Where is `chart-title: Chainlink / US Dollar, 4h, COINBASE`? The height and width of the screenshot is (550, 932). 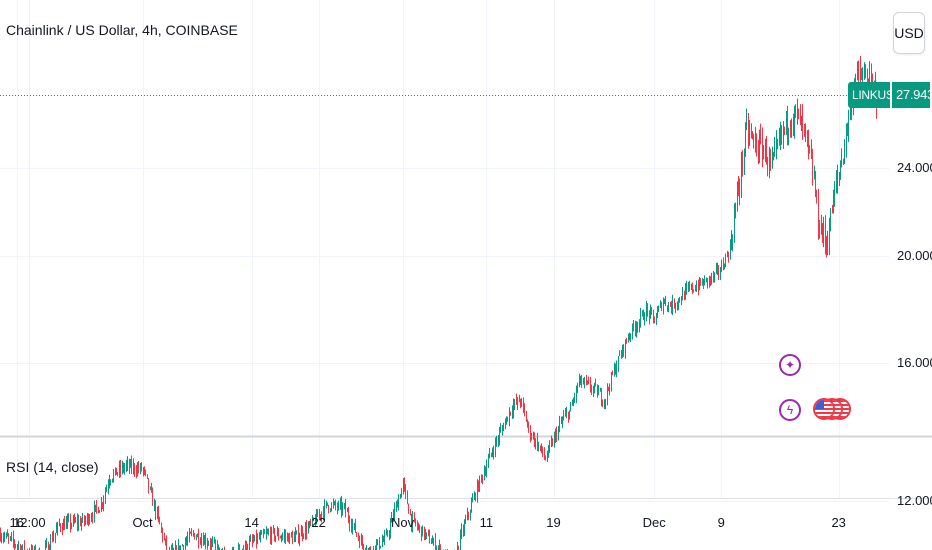
chart-title: Chainlink / US Dollar, 4h, COINBASE is located at coordinates (122, 30).